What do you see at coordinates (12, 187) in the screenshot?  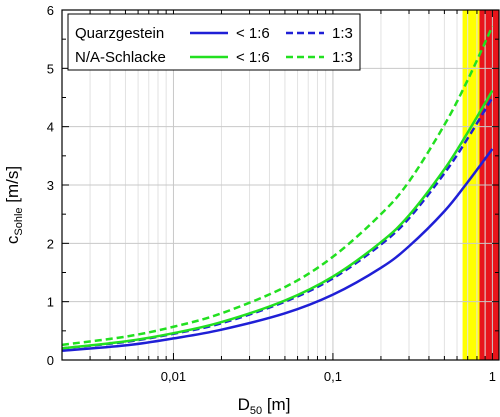 I see `y-axis-title-unit: [m/s]` at bounding box center [12, 187].